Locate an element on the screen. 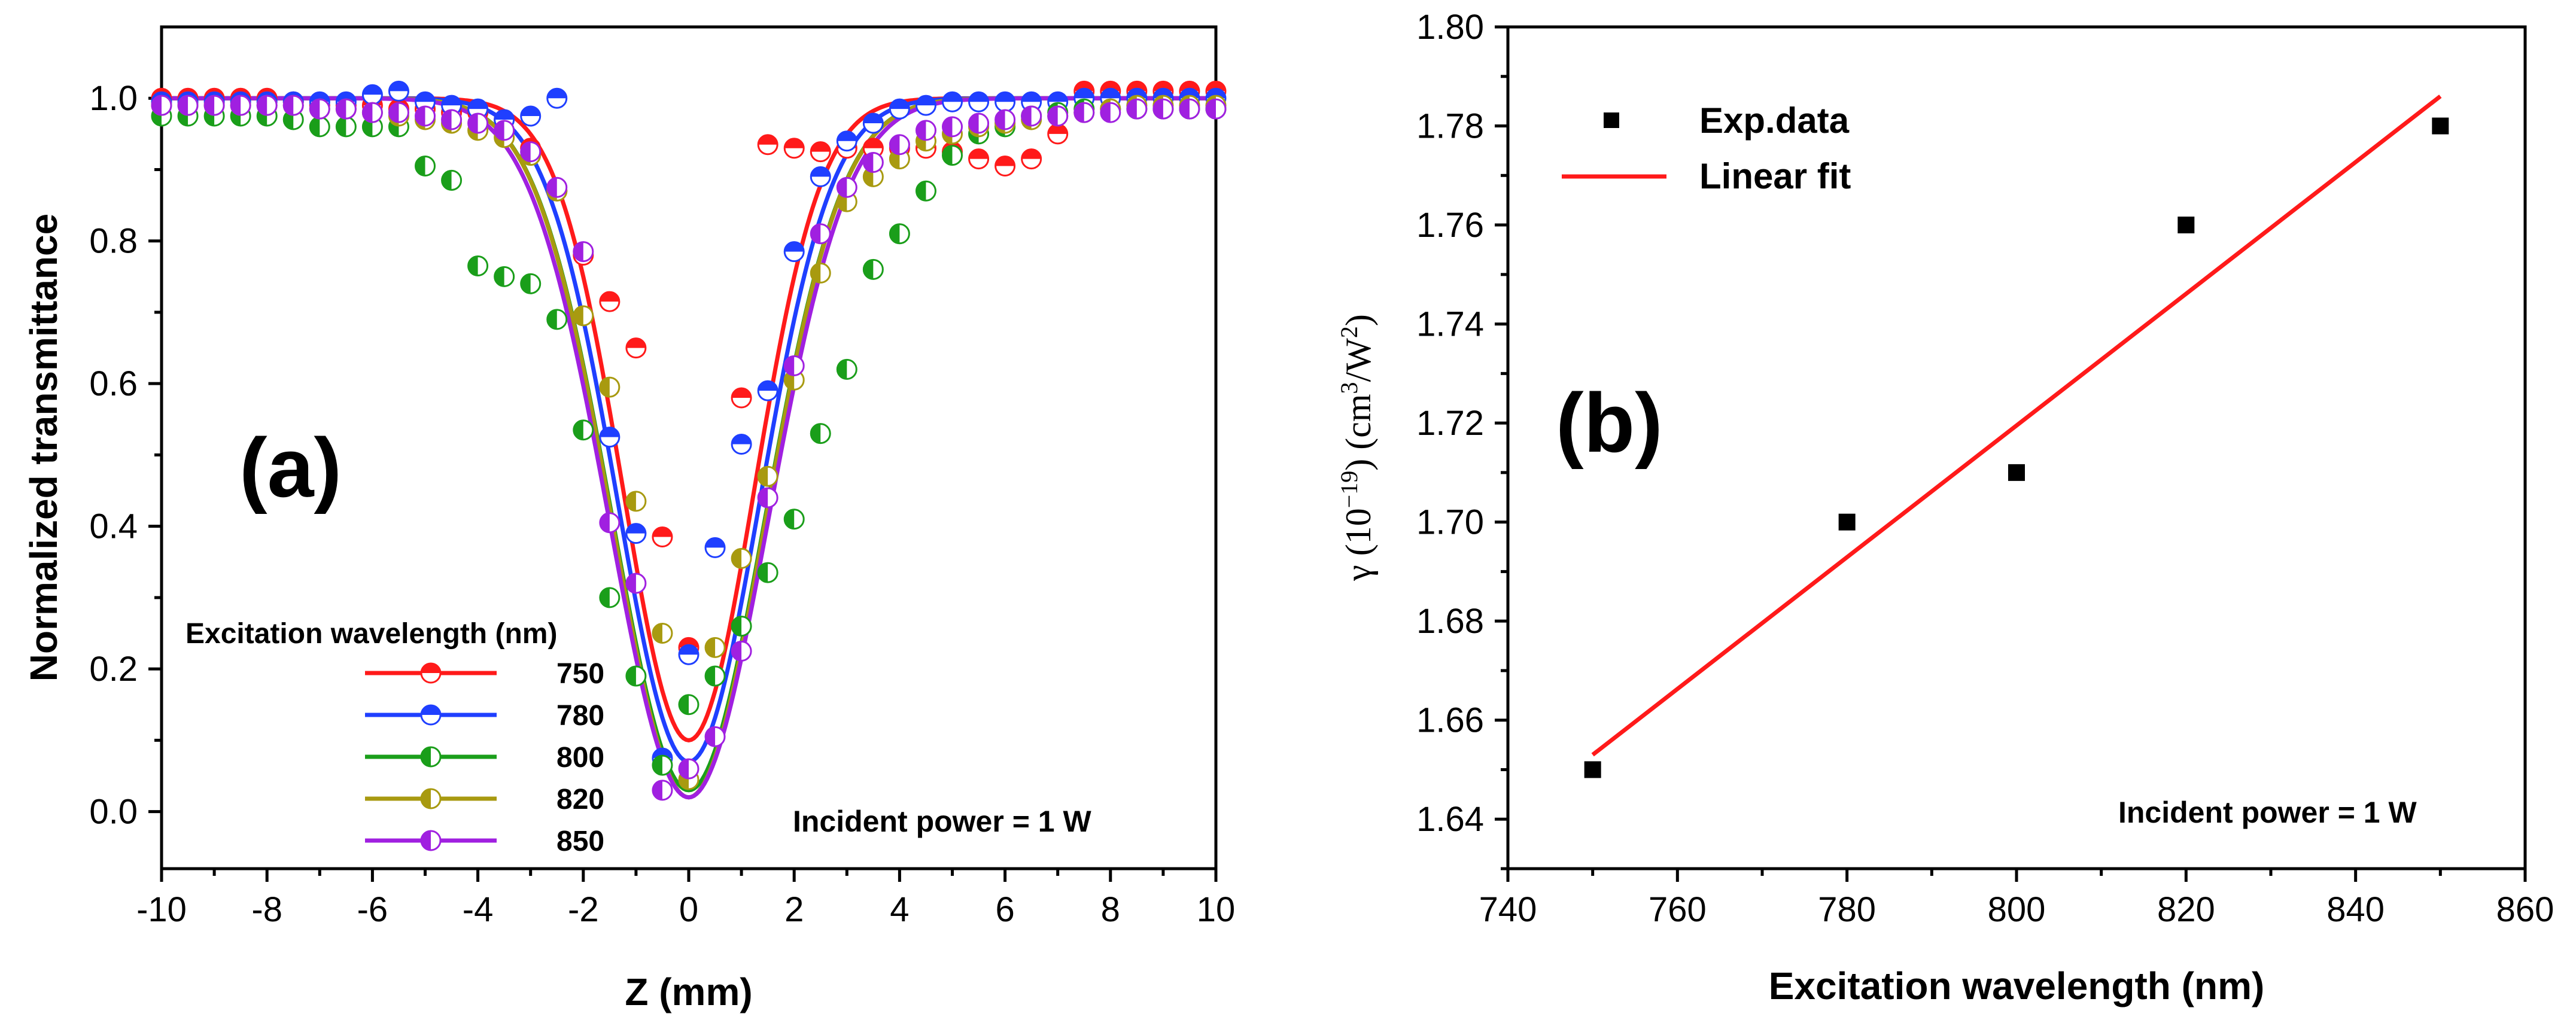 This screenshot has height=1032, width=2576. x-tick-label-a: 0 is located at coordinates (689, 910).